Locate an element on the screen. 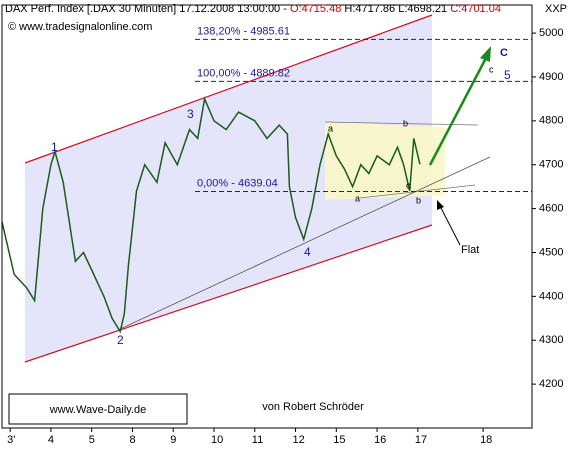  projection-arrow is located at coordinates (458, 111).